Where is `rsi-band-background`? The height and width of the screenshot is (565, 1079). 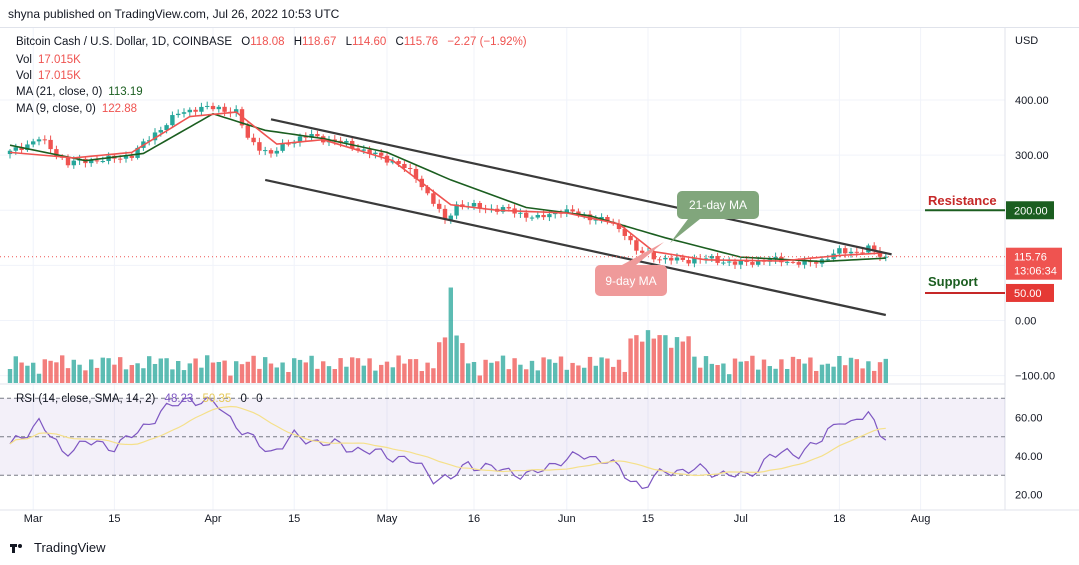 rsi-band-background is located at coordinates (502, 437).